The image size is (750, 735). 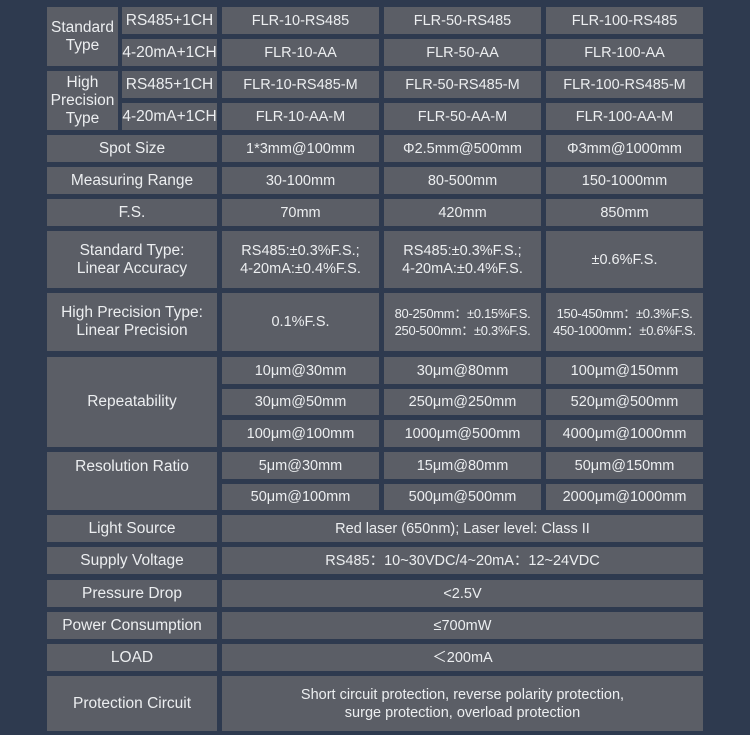 I want to click on value-cell: 5μm@30mm, so click(x=300, y=465).